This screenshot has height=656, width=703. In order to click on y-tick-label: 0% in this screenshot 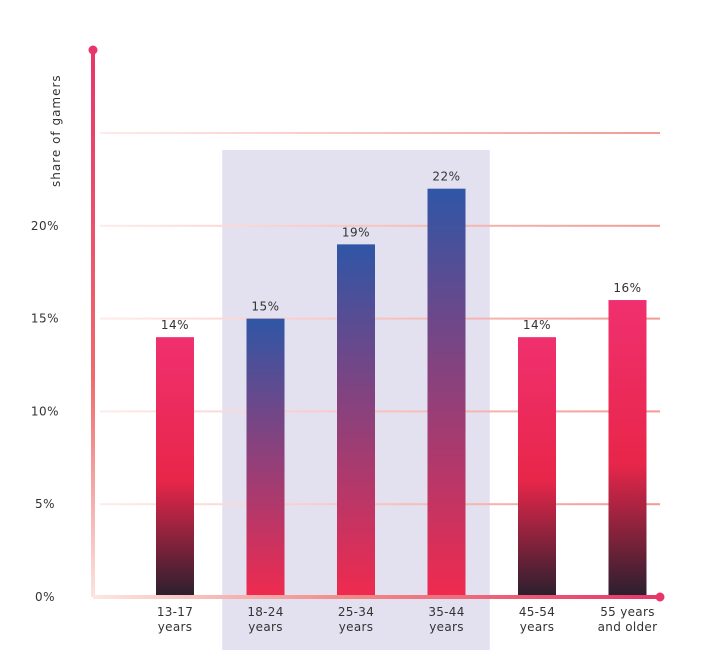, I will do `click(45, 597)`.